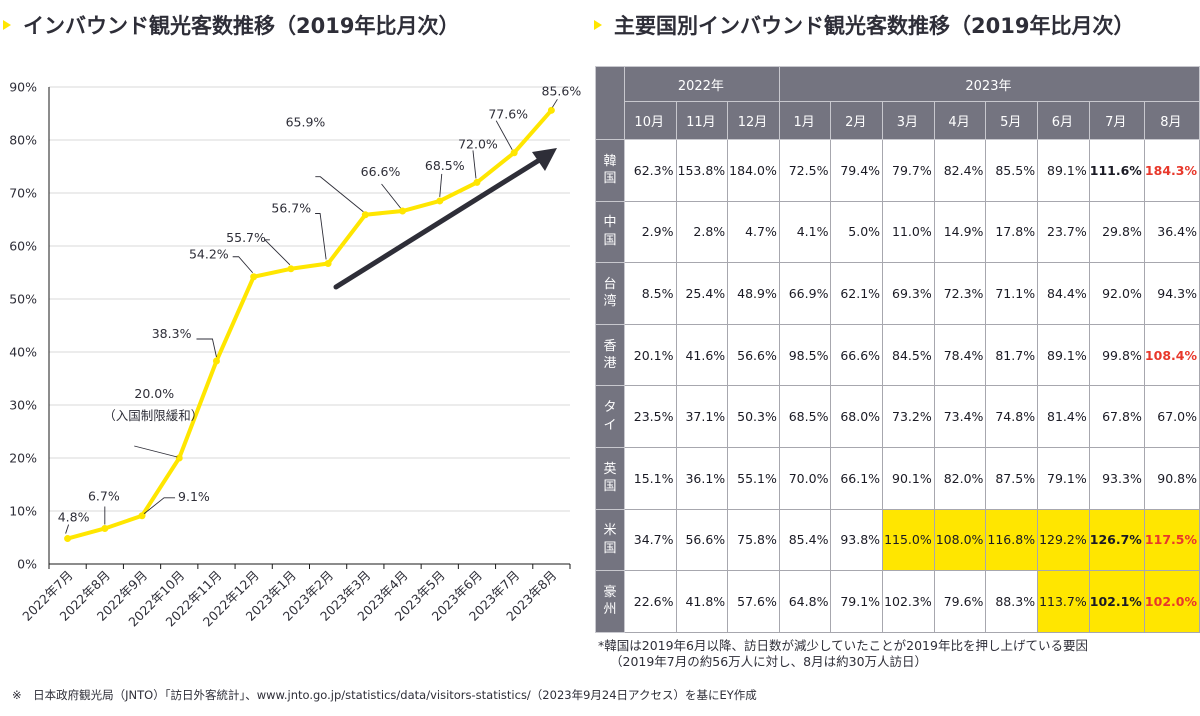 This screenshot has width=1200, height=716. What do you see at coordinates (610, 601) in the screenshot?
I see `country-label: 豪州` at bounding box center [610, 601].